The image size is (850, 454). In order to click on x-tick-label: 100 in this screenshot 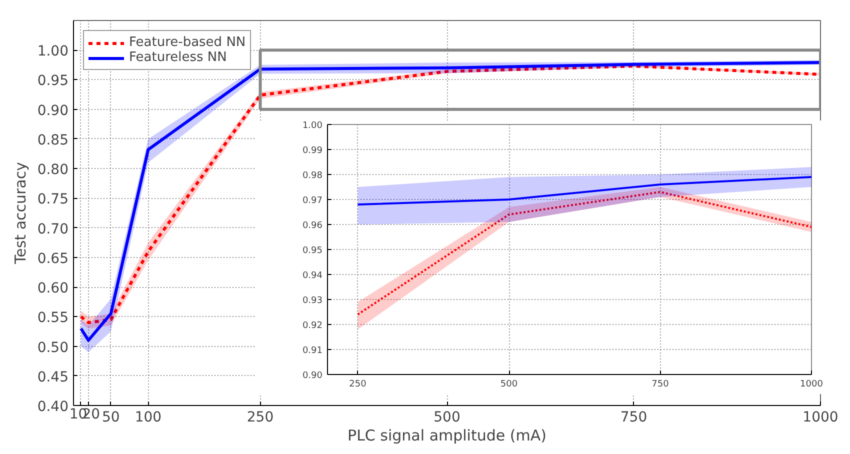, I will do `click(148, 418)`.